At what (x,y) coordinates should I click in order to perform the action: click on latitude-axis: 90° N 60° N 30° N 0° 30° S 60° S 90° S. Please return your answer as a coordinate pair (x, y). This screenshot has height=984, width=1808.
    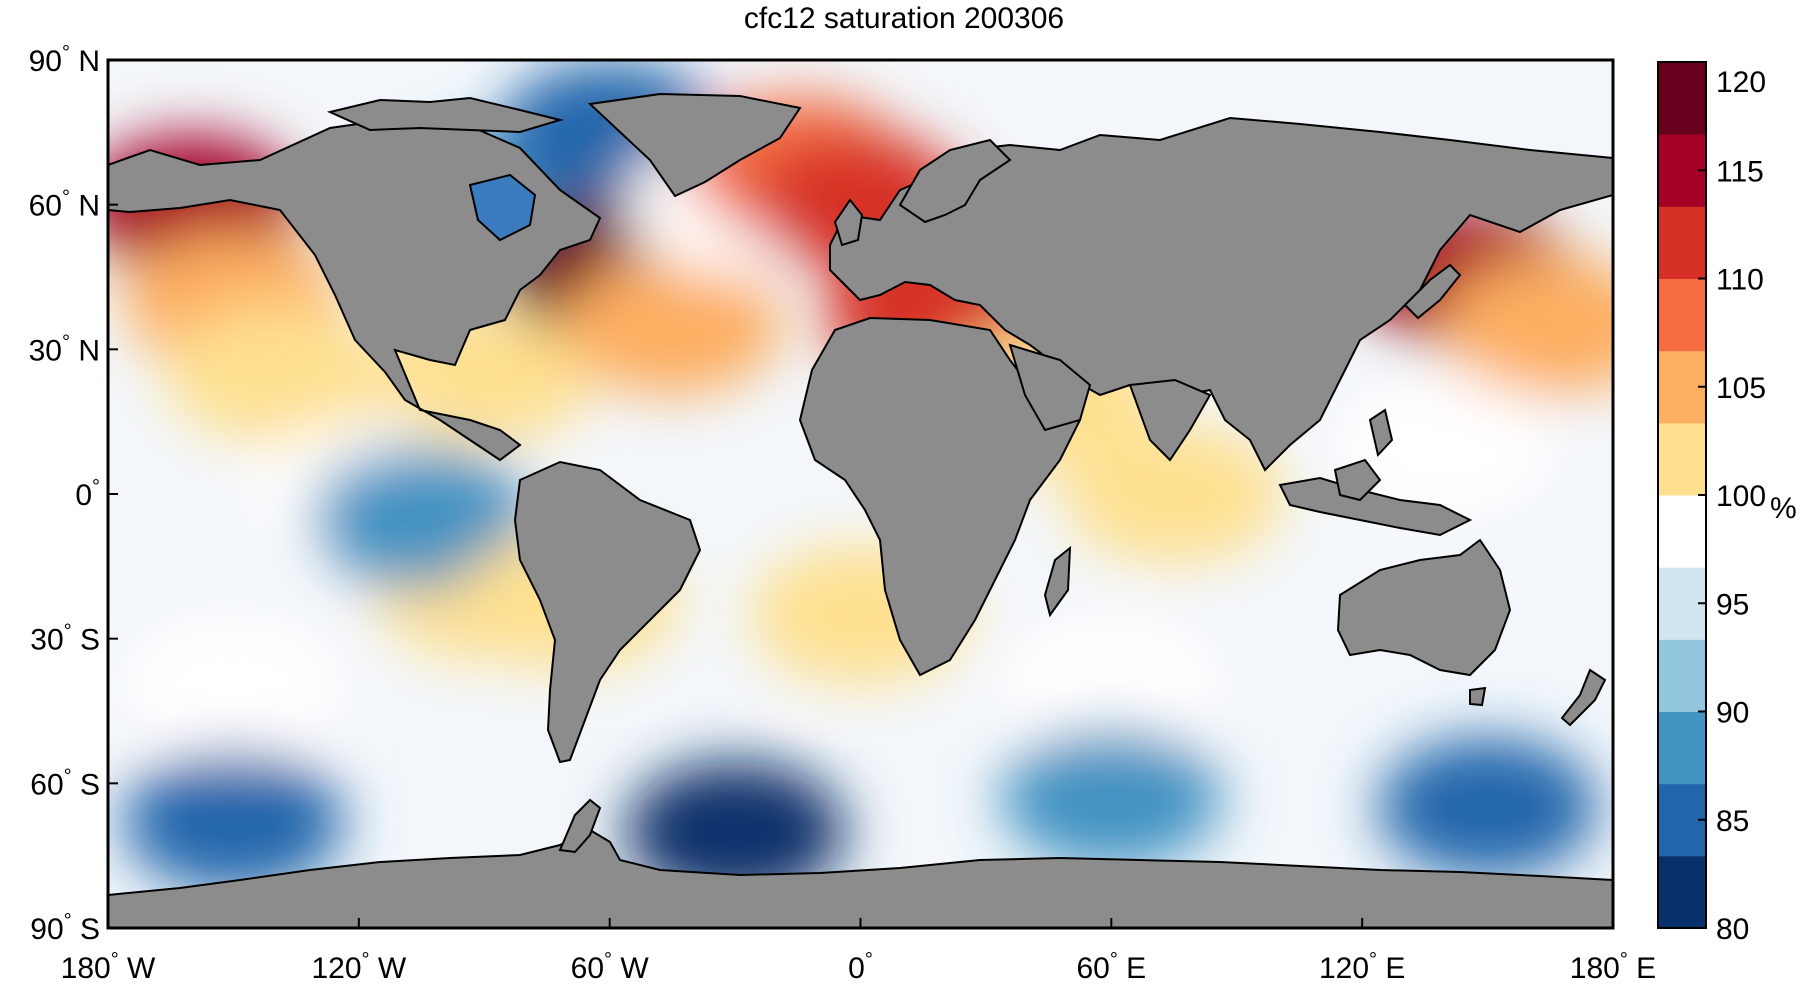
    Looking at the image, I should click on (73, 494).